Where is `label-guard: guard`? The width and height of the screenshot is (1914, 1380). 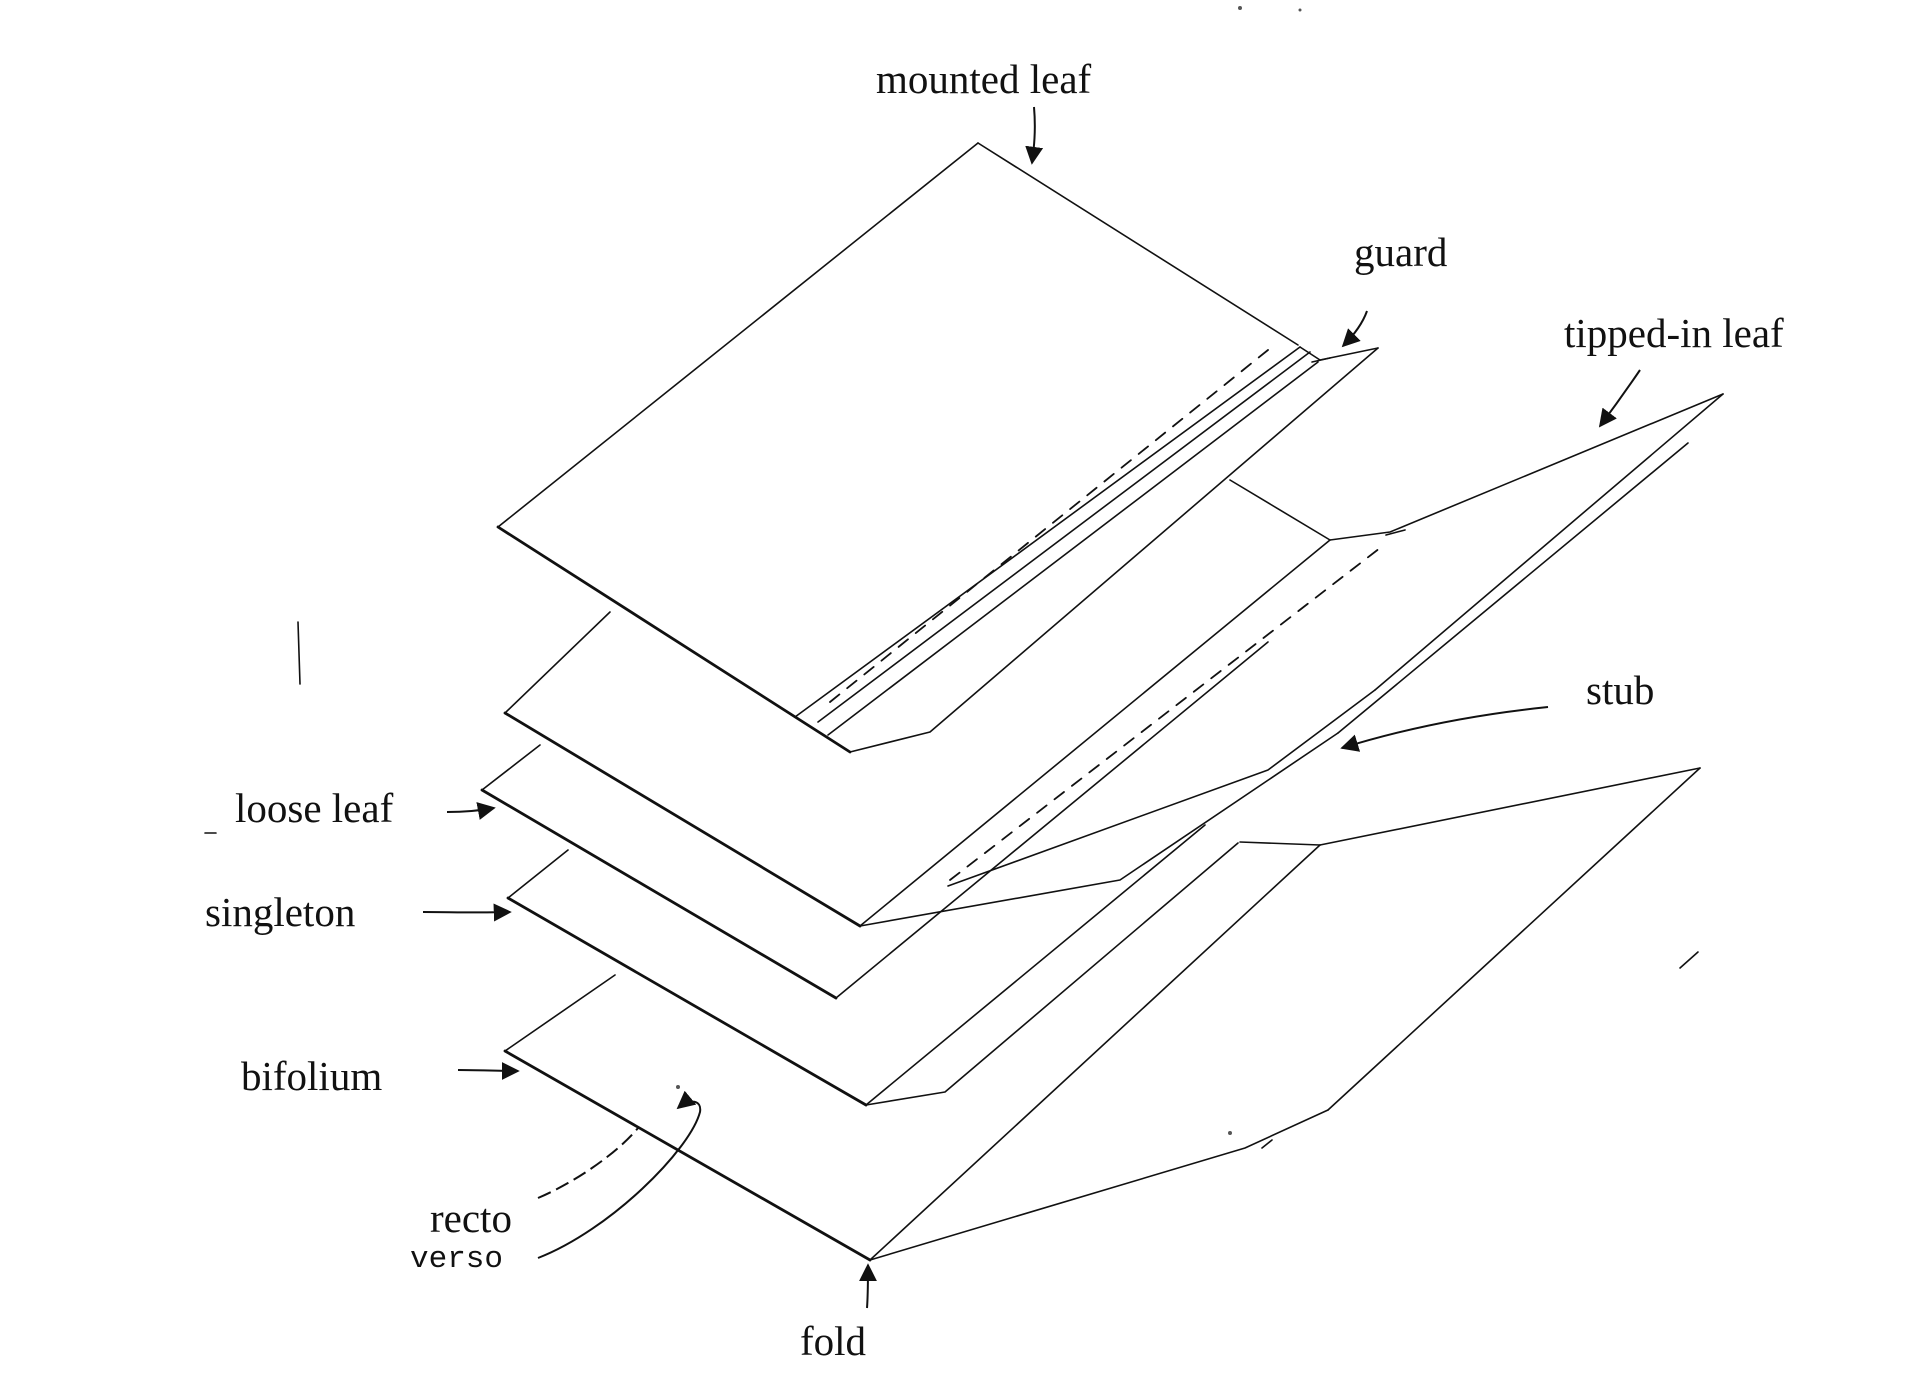 label-guard: guard is located at coordinates (1400, 252).